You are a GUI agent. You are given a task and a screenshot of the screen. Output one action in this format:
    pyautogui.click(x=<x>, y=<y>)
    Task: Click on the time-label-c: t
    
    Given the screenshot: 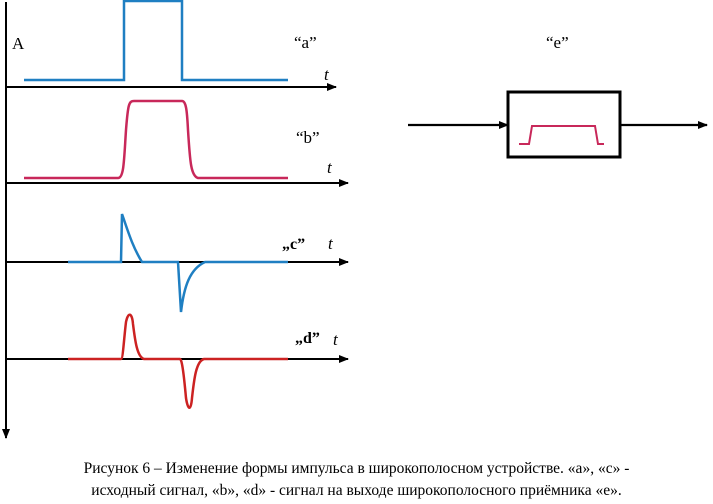 What is the action you would take?
    pyautogui.click(x=331, y=243)
    